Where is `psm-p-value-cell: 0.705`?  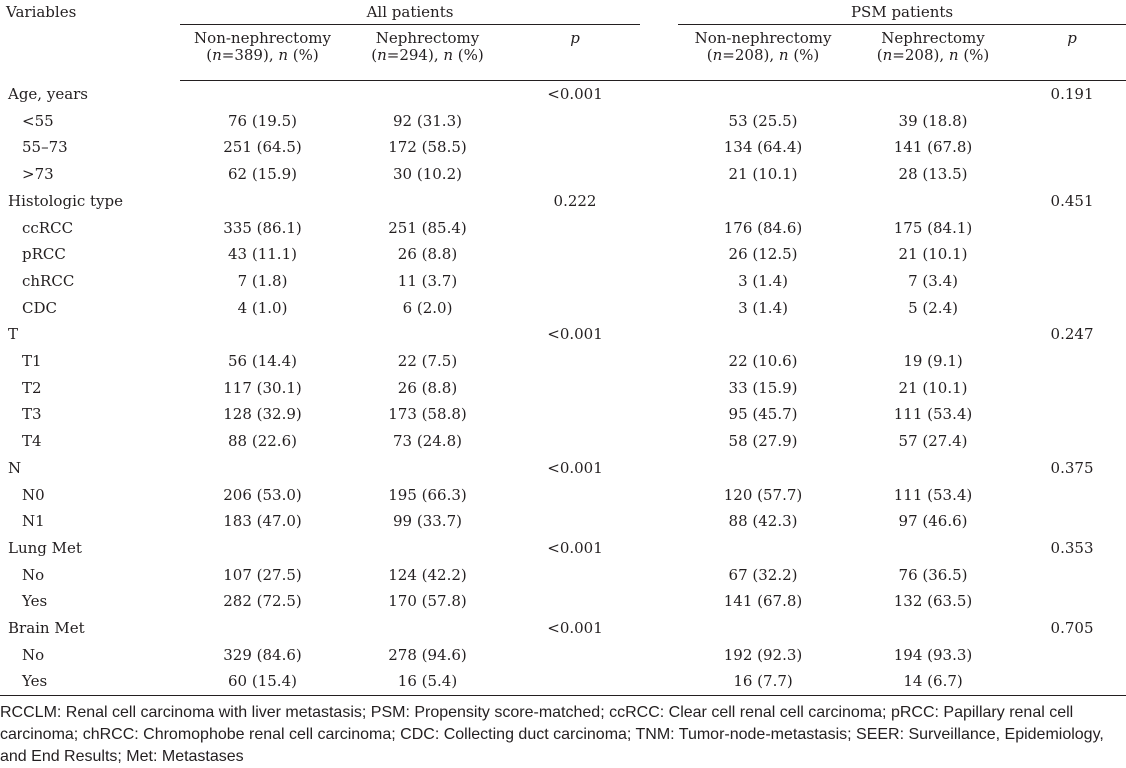 psm-p-value-cell: 0.705 is located at coordinates (1072, 628).